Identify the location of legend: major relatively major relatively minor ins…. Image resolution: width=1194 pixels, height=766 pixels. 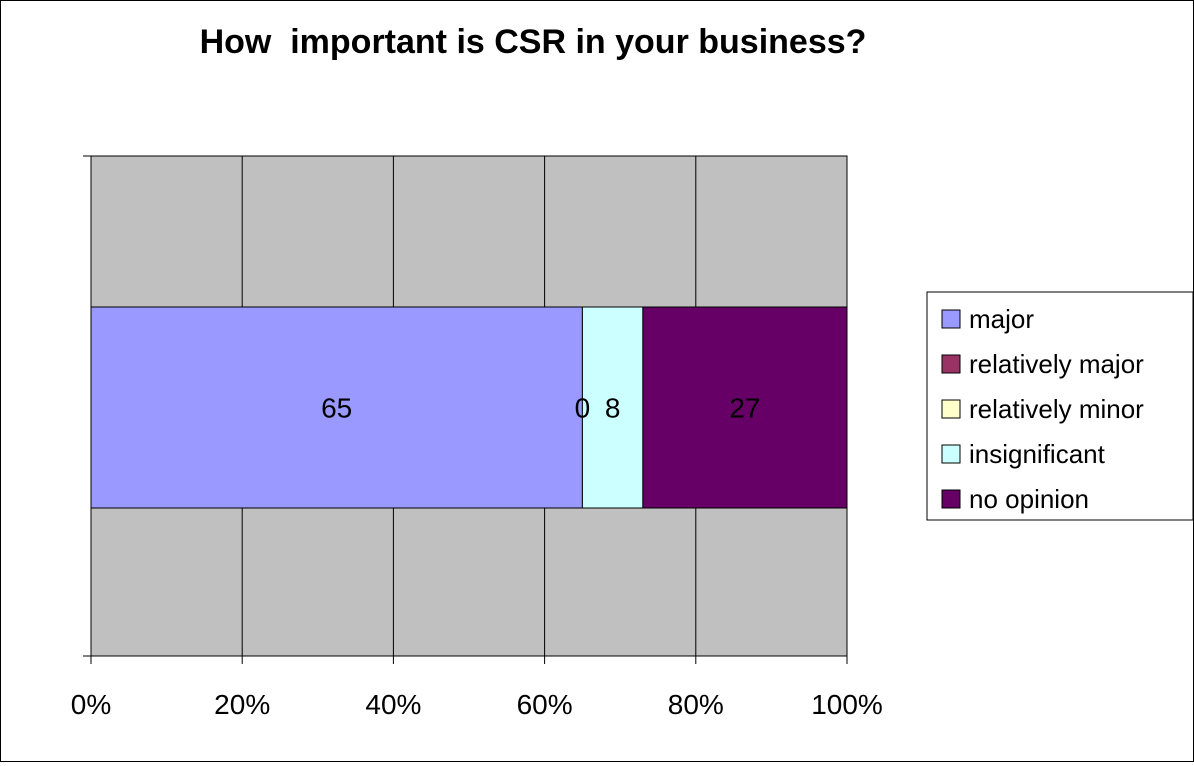
(1060, 406).